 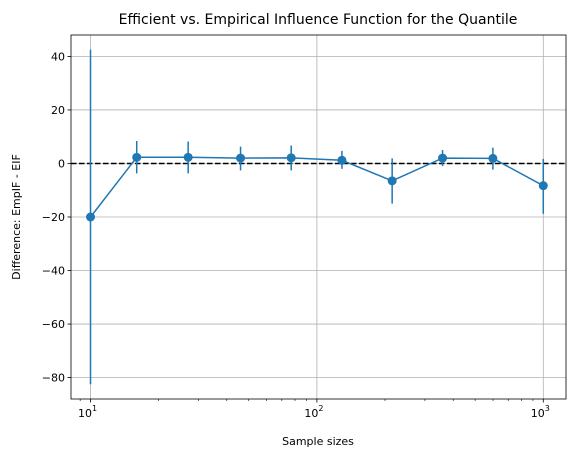 What do you see at coordinates (53, 324) in the screenshot?
I see `y-tick-label: −60` at bounding box center [53, 324].